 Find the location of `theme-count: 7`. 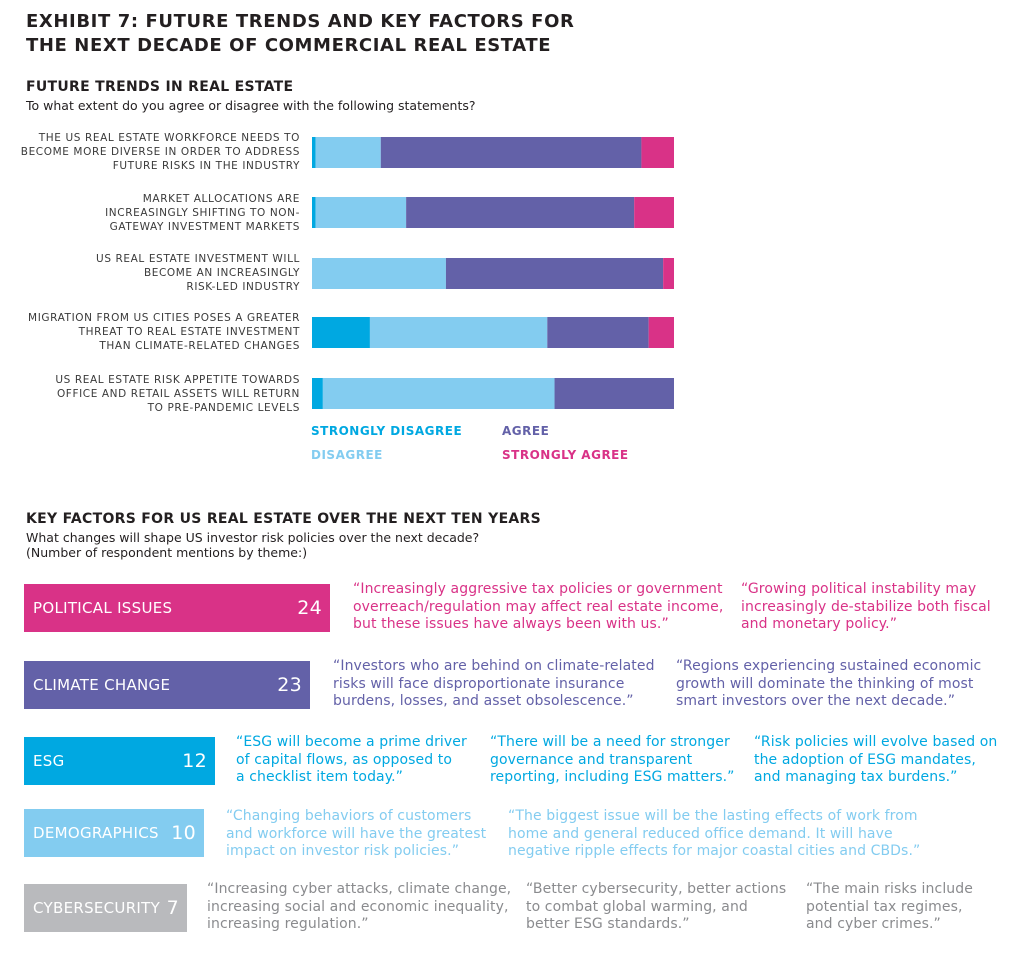

theme-count: 7 is located at coordinates (172, 908).